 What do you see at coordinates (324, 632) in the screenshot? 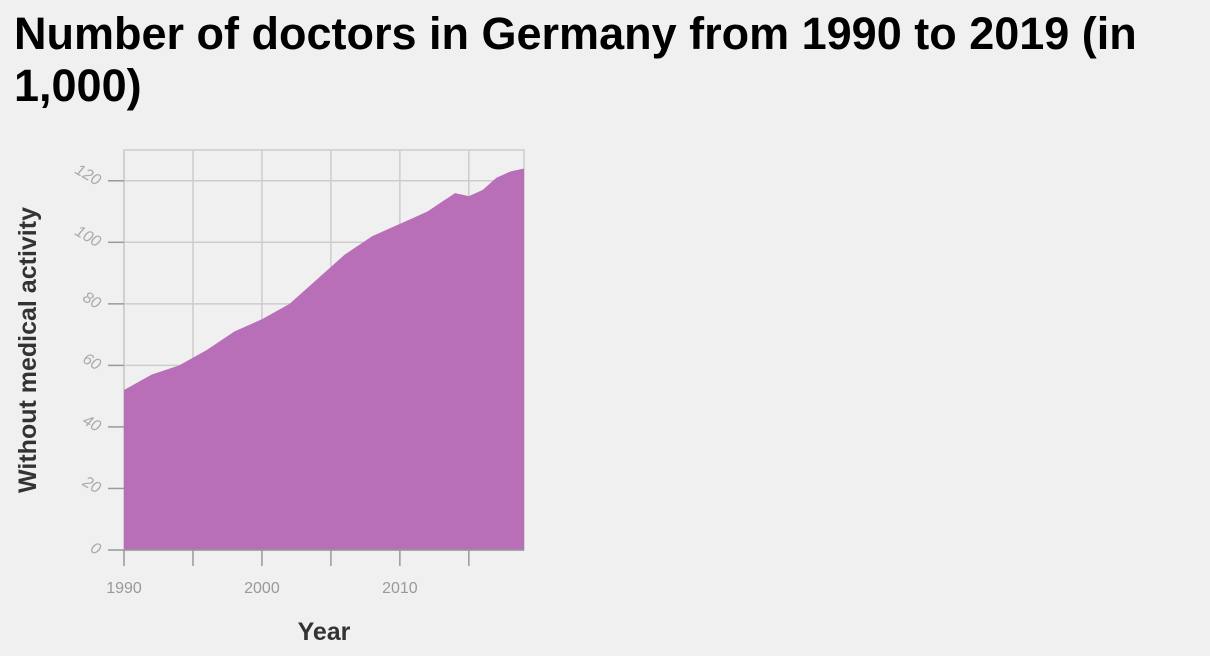
I see `x-axis-label: Year` at bounding box center [324, 632].